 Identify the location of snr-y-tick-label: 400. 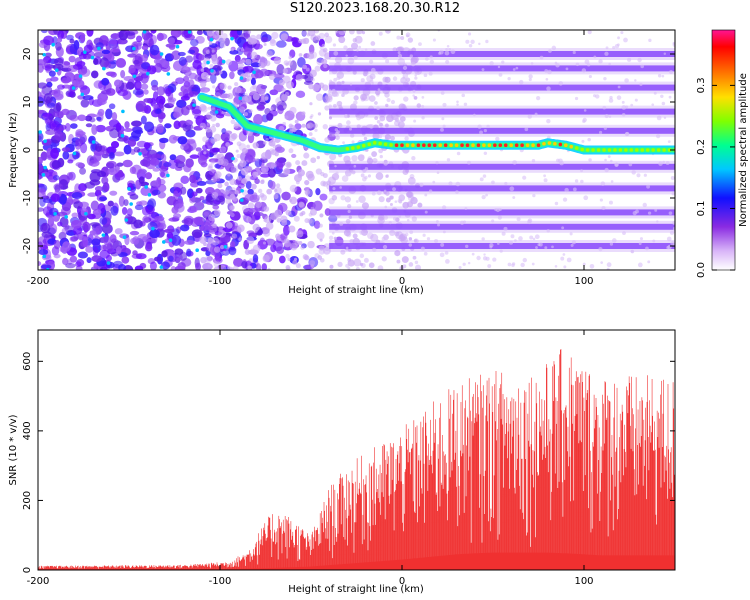
(27, 430).